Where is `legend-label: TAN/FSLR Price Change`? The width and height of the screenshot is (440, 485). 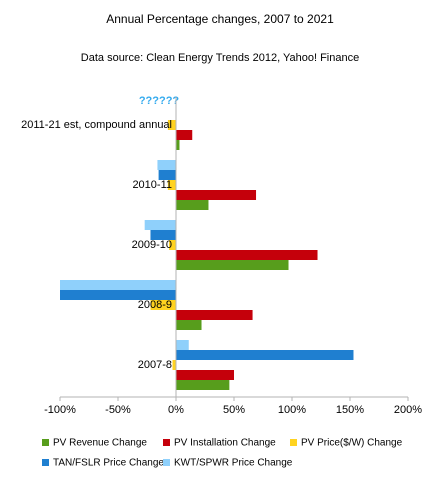
legend-label: TAN/FSLR Price Change is located at coordinates (108, 463).